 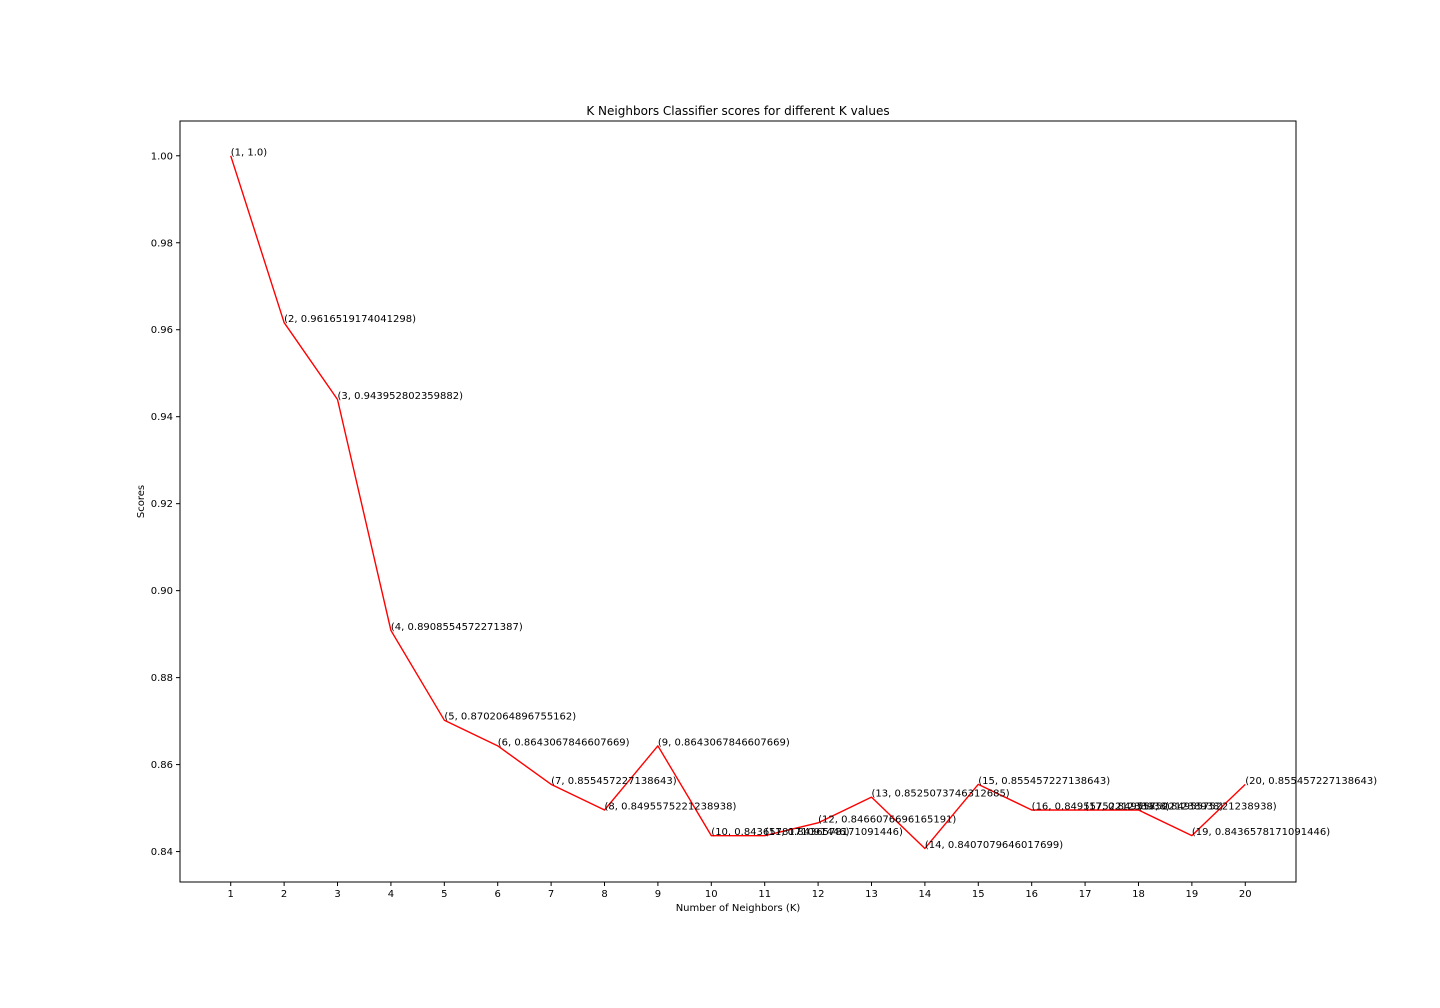 What do you see at coordinates (1245, 894) in the screenshot?
I see `x-tick-label: 20` at bounding box center [1245, 894].